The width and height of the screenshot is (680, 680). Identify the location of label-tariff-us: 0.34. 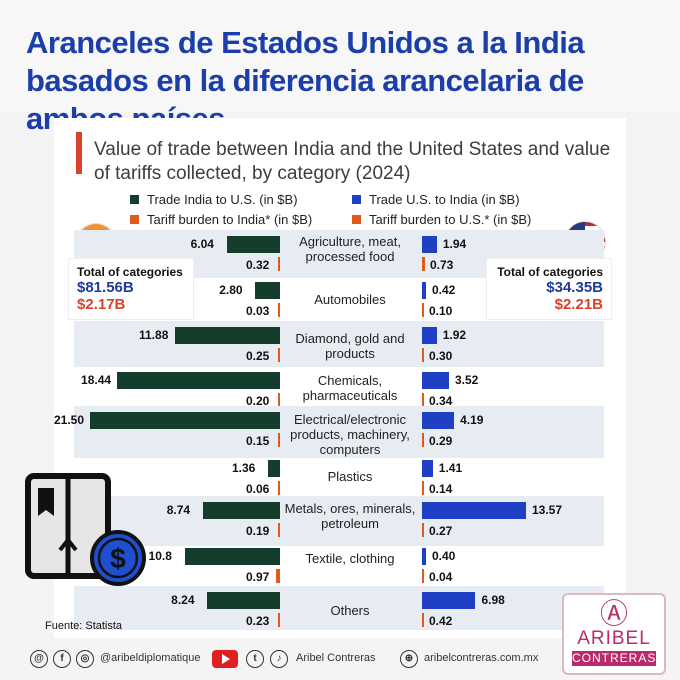
(441, 401).